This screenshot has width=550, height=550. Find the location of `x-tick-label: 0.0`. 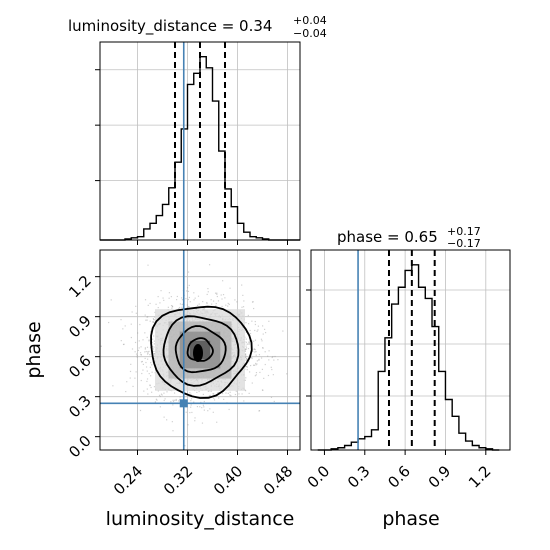

x-tick-label: 0.0 is located at coordinates (319, 477).